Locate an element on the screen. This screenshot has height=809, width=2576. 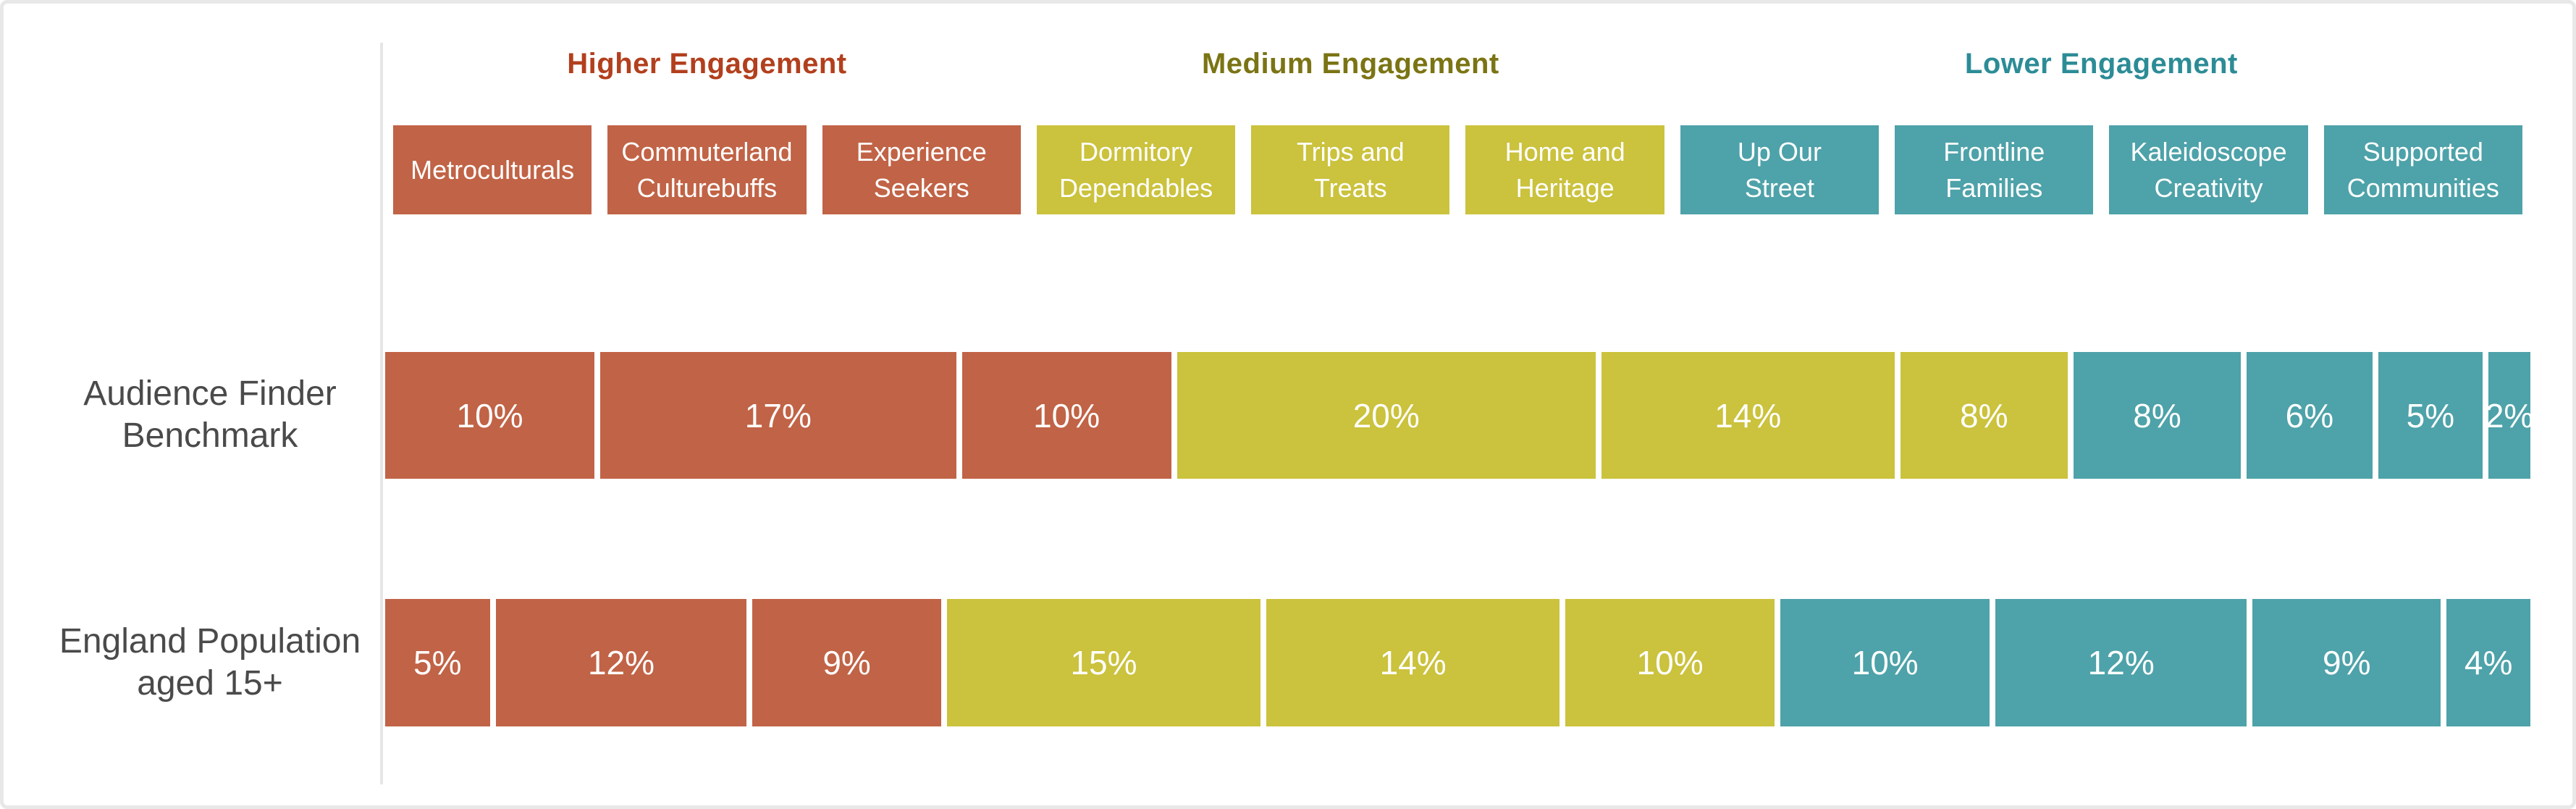
bar-value-label: 6% is located at coordinates (2309, 415).